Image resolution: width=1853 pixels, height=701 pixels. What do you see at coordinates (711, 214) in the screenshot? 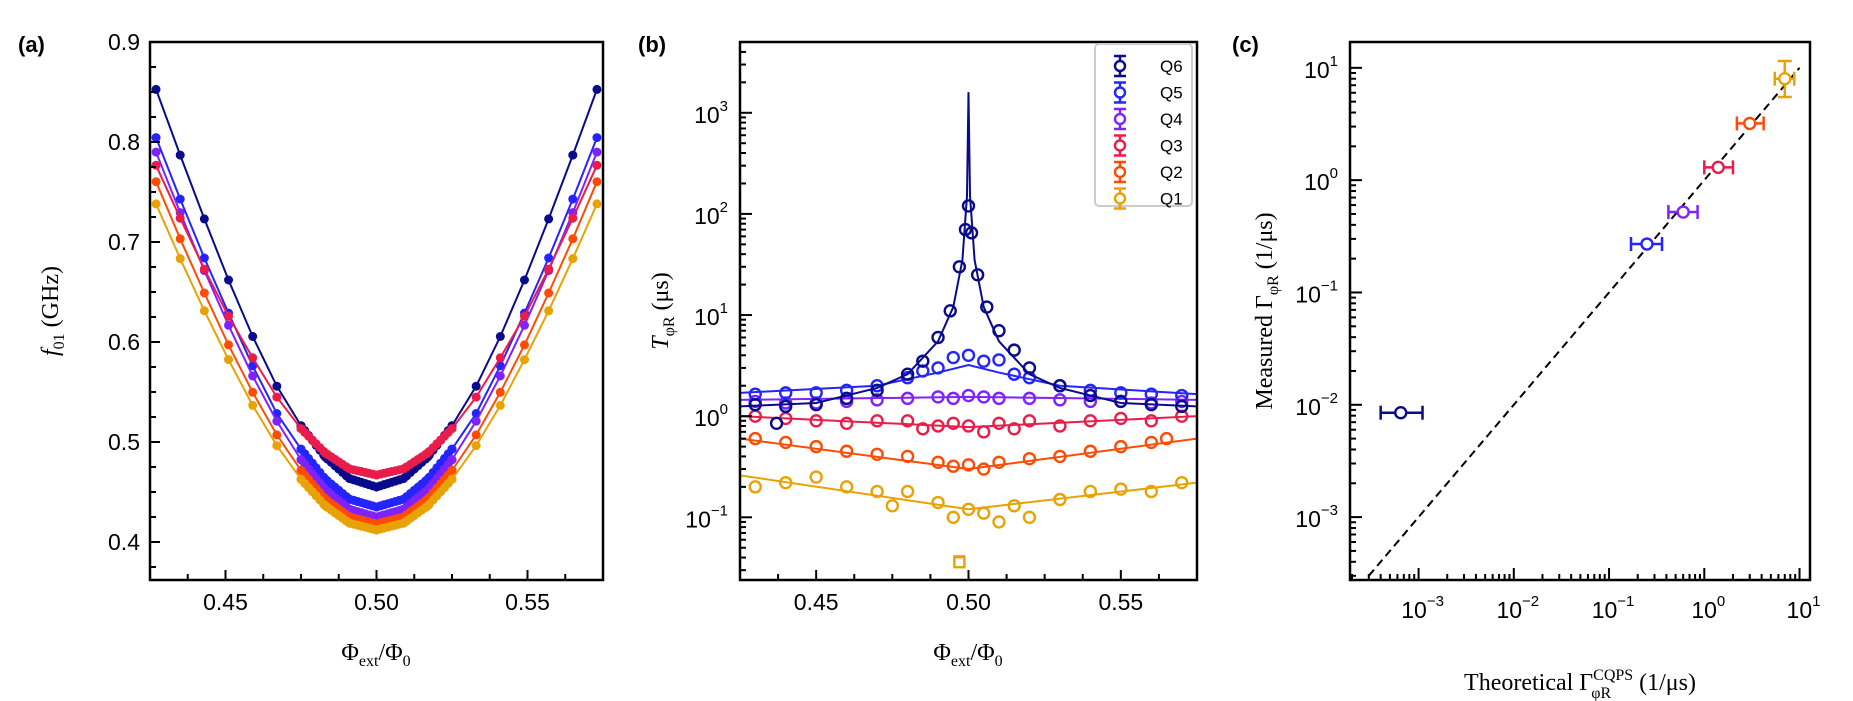
I see `y-tick-label: 10²` at bounding box center [711, 214].